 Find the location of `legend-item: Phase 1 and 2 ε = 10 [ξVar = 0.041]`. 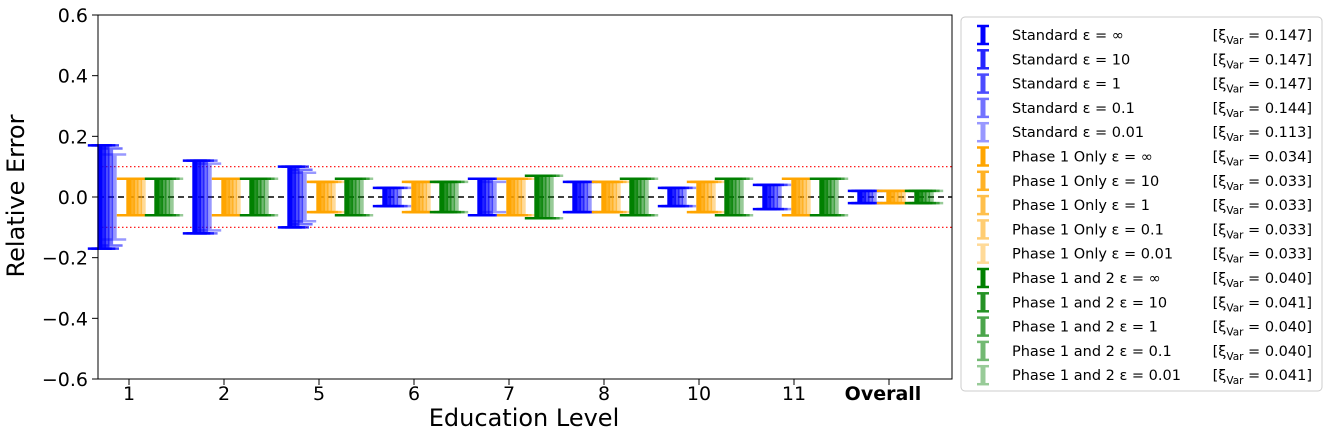

legend-item: Phase 1 and 2 ε = 10 [ξVar = 0.041] is located at coordinates (1144, 303).